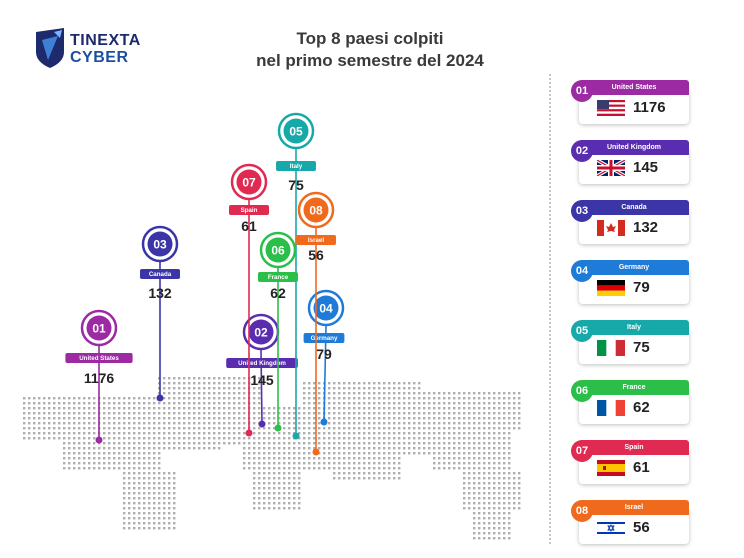 This screenshot has height=558, width=744. I want to click on brand-line-1: TINEXTA, so click(105, 40).